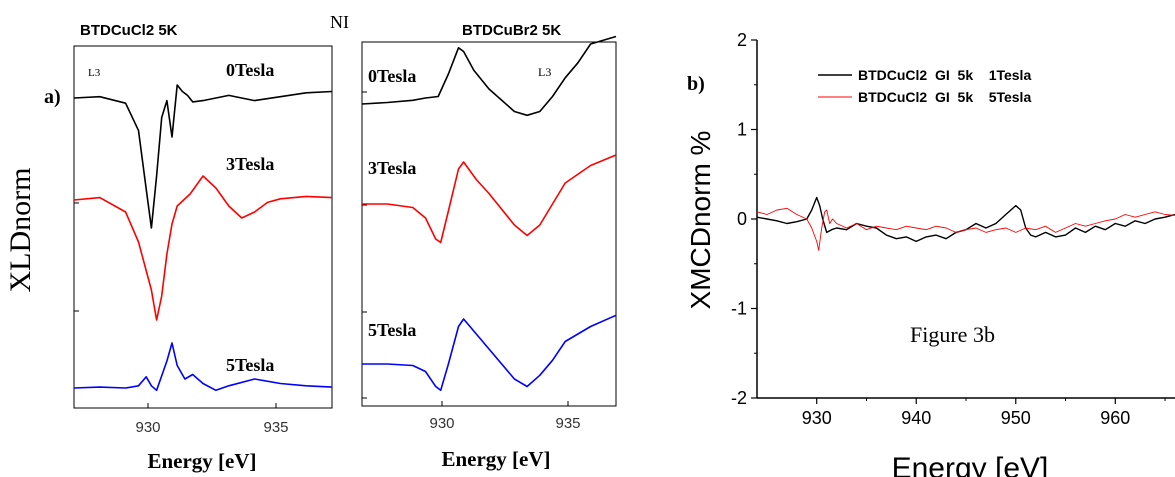  What do you see at coordinates (970, 464) in the screenshot?
I see `panel-c-xlabel: Energy [eV]` at bounding box center [970, 464].